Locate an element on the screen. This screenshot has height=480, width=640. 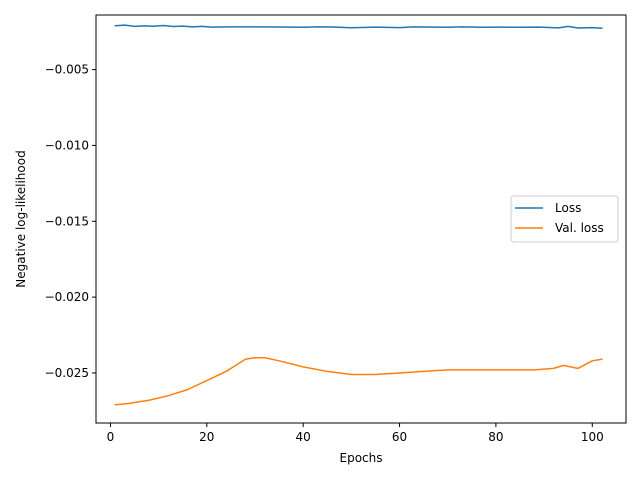
y-axis: −0.005 −0.010 −0.015 −0.020 −0.025 is located at coordinates (70, 221).